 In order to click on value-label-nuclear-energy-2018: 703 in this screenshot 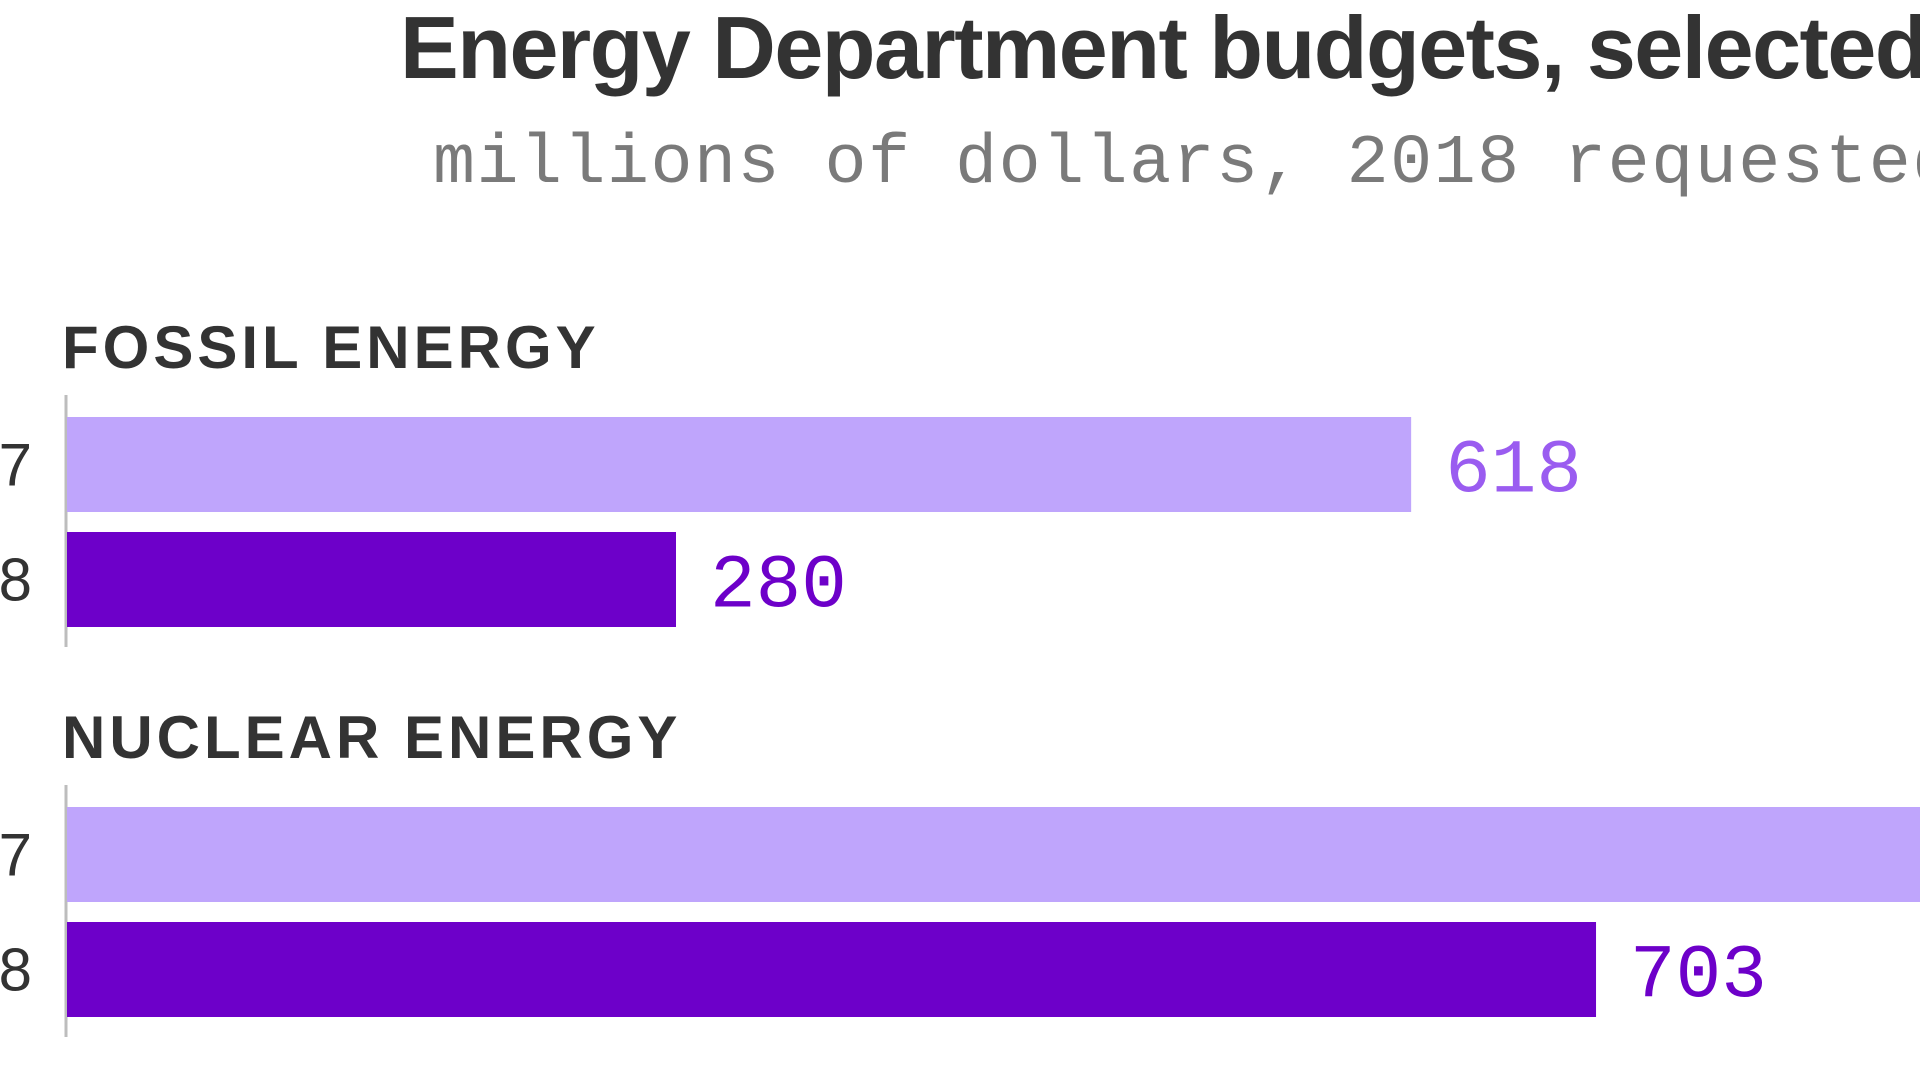, I will do `click(1698, 977)`.